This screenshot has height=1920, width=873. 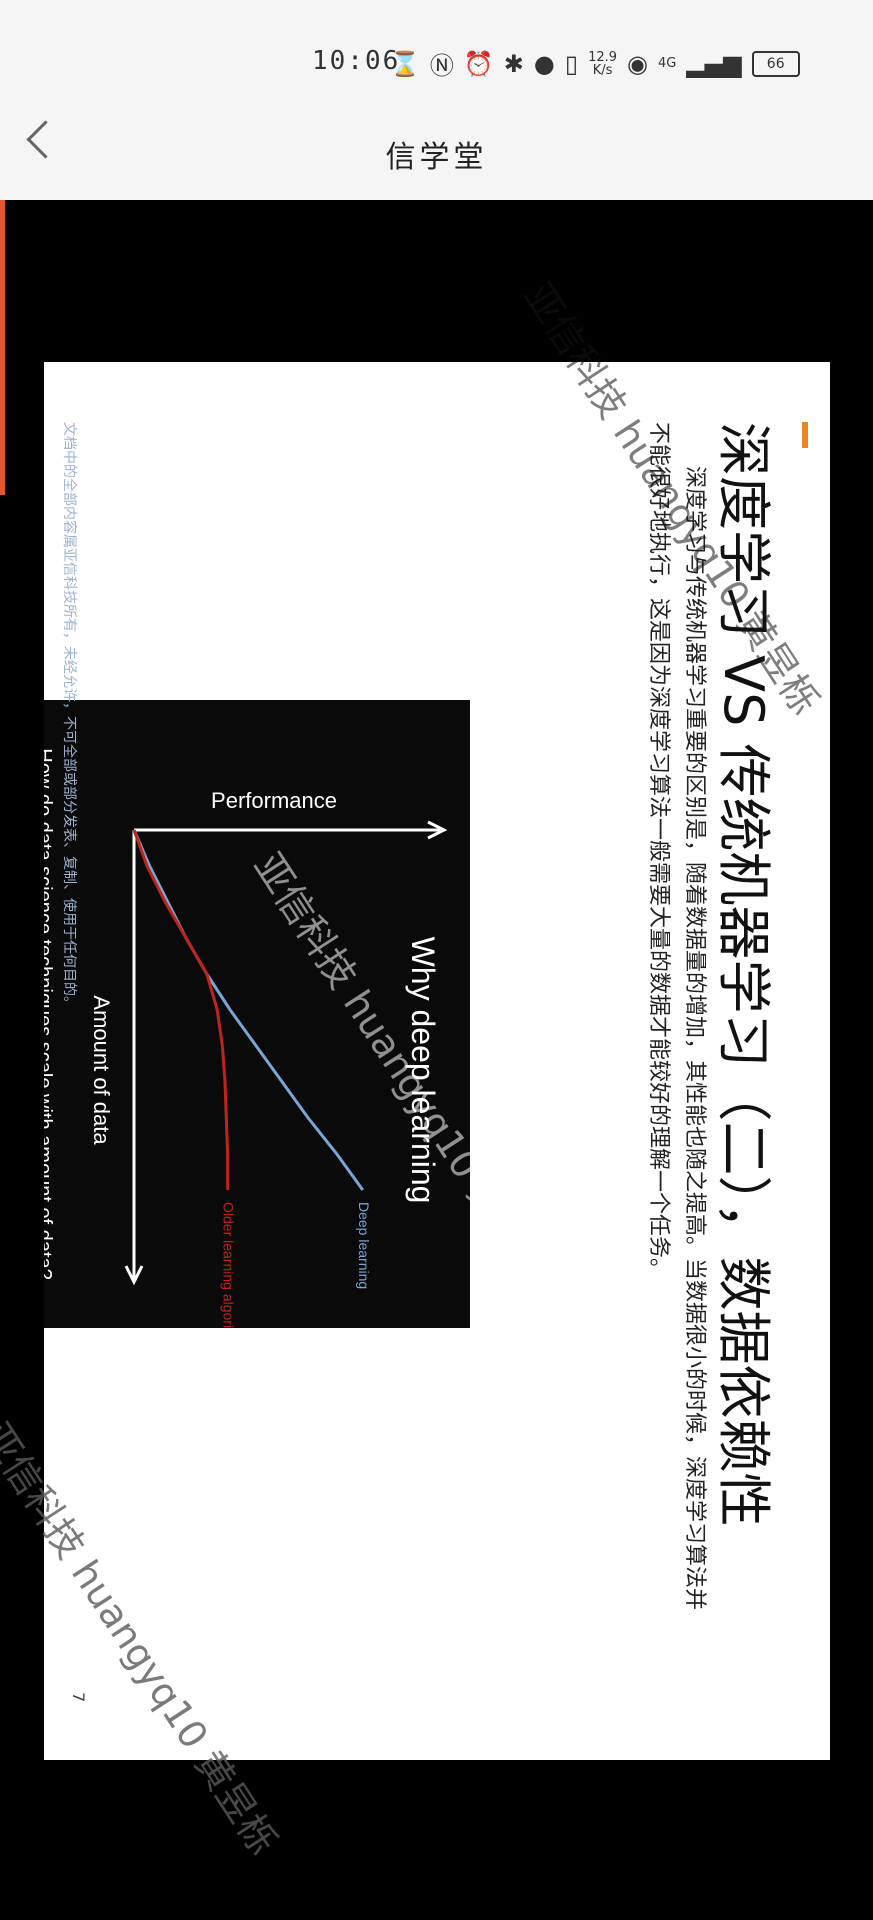 I want to click on vibrate-icon: ▯, so click(x=571, y=63).